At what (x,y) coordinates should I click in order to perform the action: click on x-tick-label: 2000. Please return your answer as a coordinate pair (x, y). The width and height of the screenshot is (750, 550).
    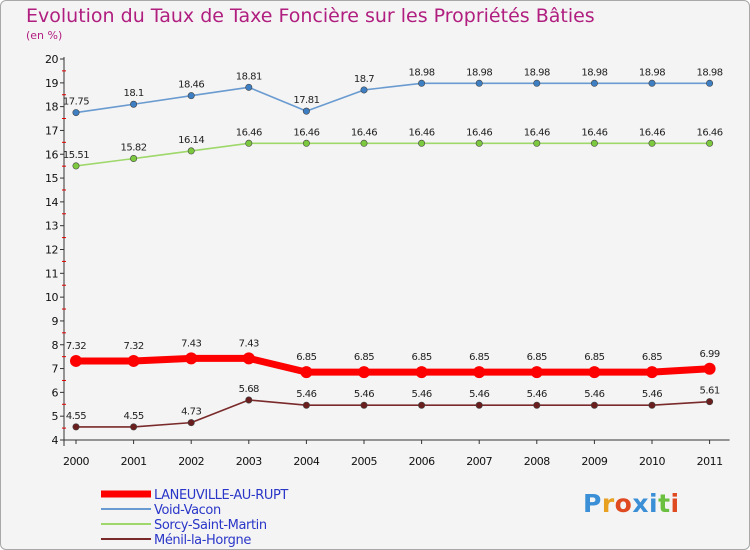
    Looking at the image, I should click on (76, 461).